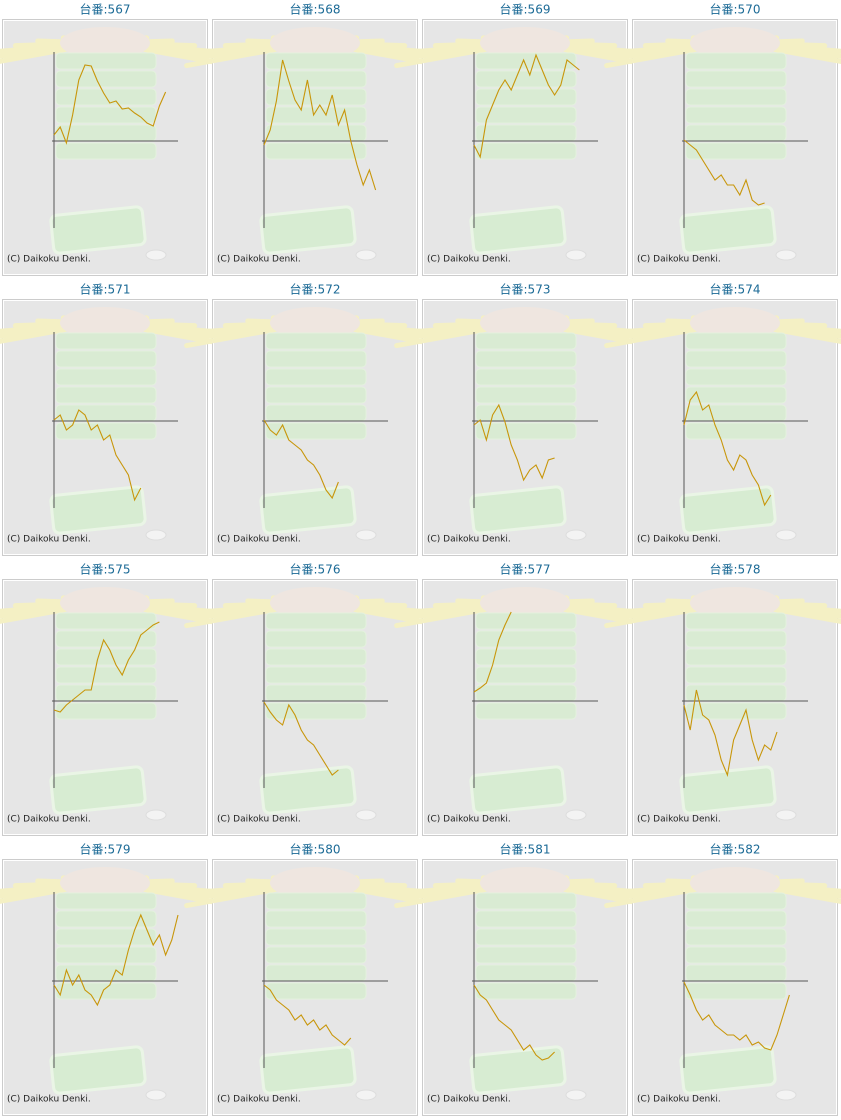 The width and height of the screenshot is (841, 1120). I want to click on chart-panel: 台番:572 (C) Daikoku Denki., so click(315, 419).